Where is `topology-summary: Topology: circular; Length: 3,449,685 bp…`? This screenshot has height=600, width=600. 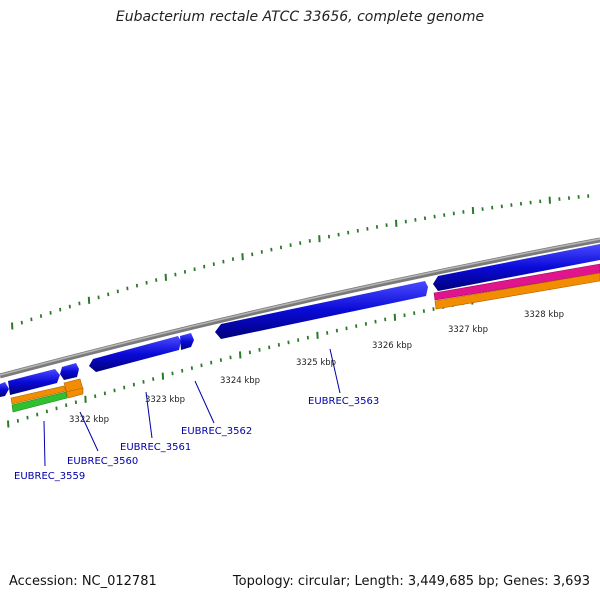
topology-summary: Topology: circular; Length: 3,449,685 bp… is located at coordinates (411, 581).